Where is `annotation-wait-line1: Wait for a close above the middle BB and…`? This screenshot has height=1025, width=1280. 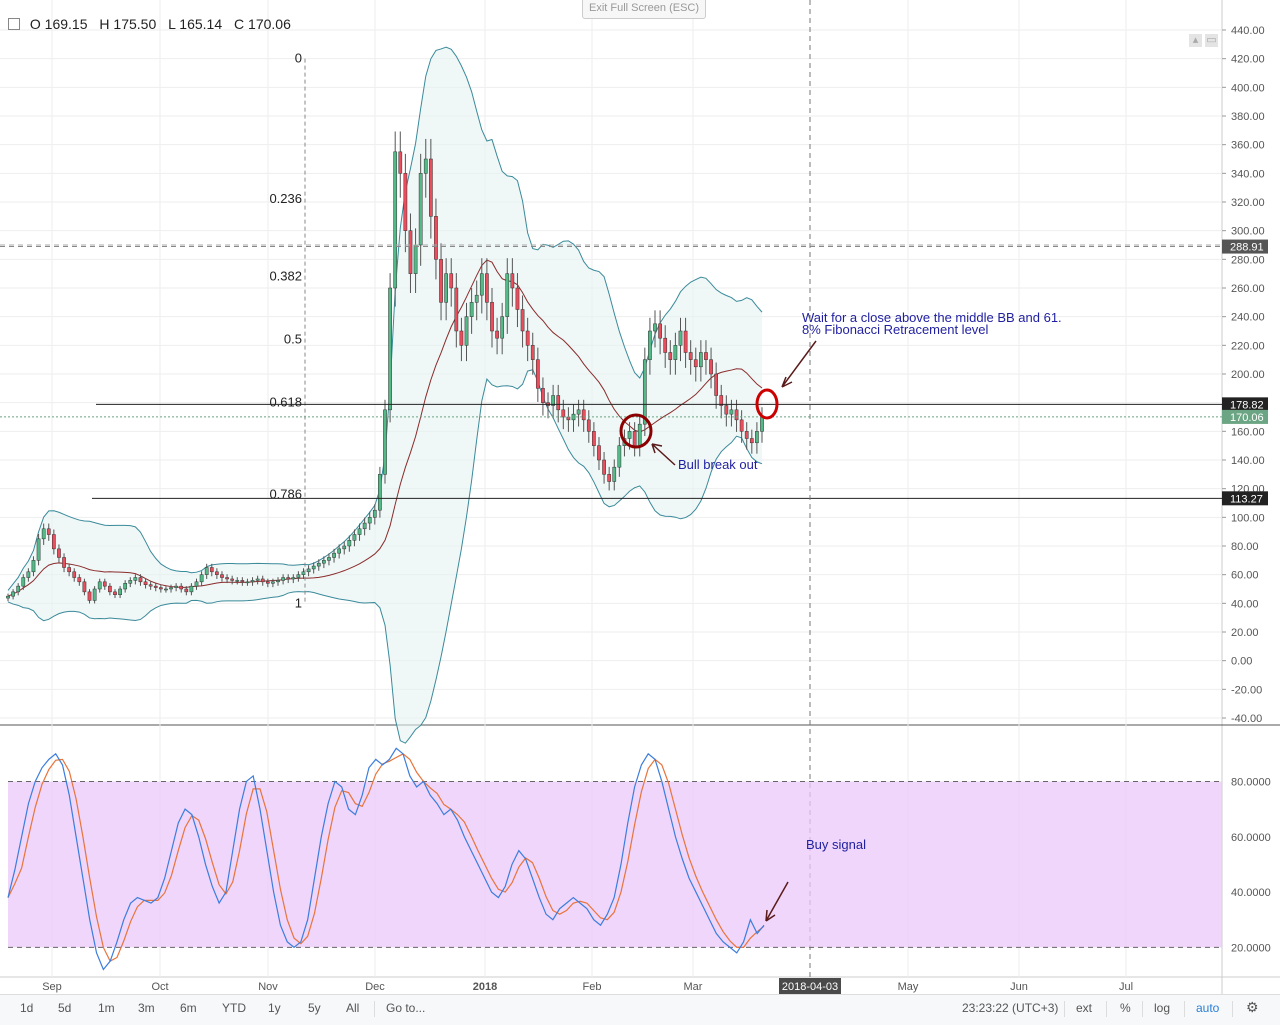
annotation-wait-line1: Wait for a close above the middle BB and… is located at coordinates (932, 317).